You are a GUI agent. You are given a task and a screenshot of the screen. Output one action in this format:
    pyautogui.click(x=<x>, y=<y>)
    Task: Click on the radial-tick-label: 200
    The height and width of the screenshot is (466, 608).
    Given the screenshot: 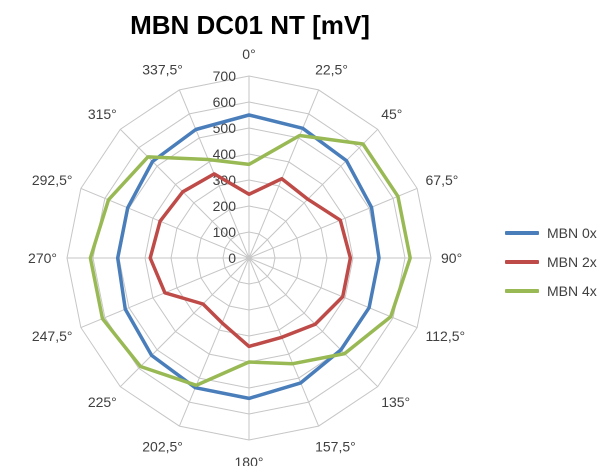 What is the action you would take?
    pyautogui.click(x=225, y=206)
    